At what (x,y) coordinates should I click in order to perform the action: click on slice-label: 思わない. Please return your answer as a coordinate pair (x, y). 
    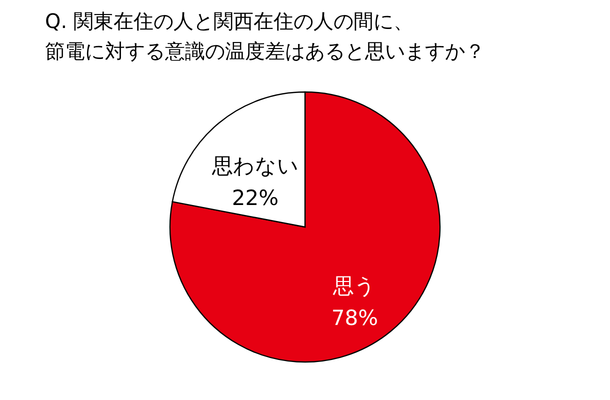
    Looking at the image, I should click on (254, 166).